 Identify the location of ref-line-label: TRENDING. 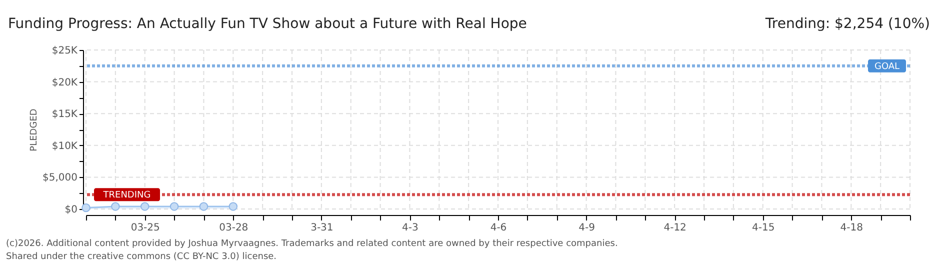
(126, 195).